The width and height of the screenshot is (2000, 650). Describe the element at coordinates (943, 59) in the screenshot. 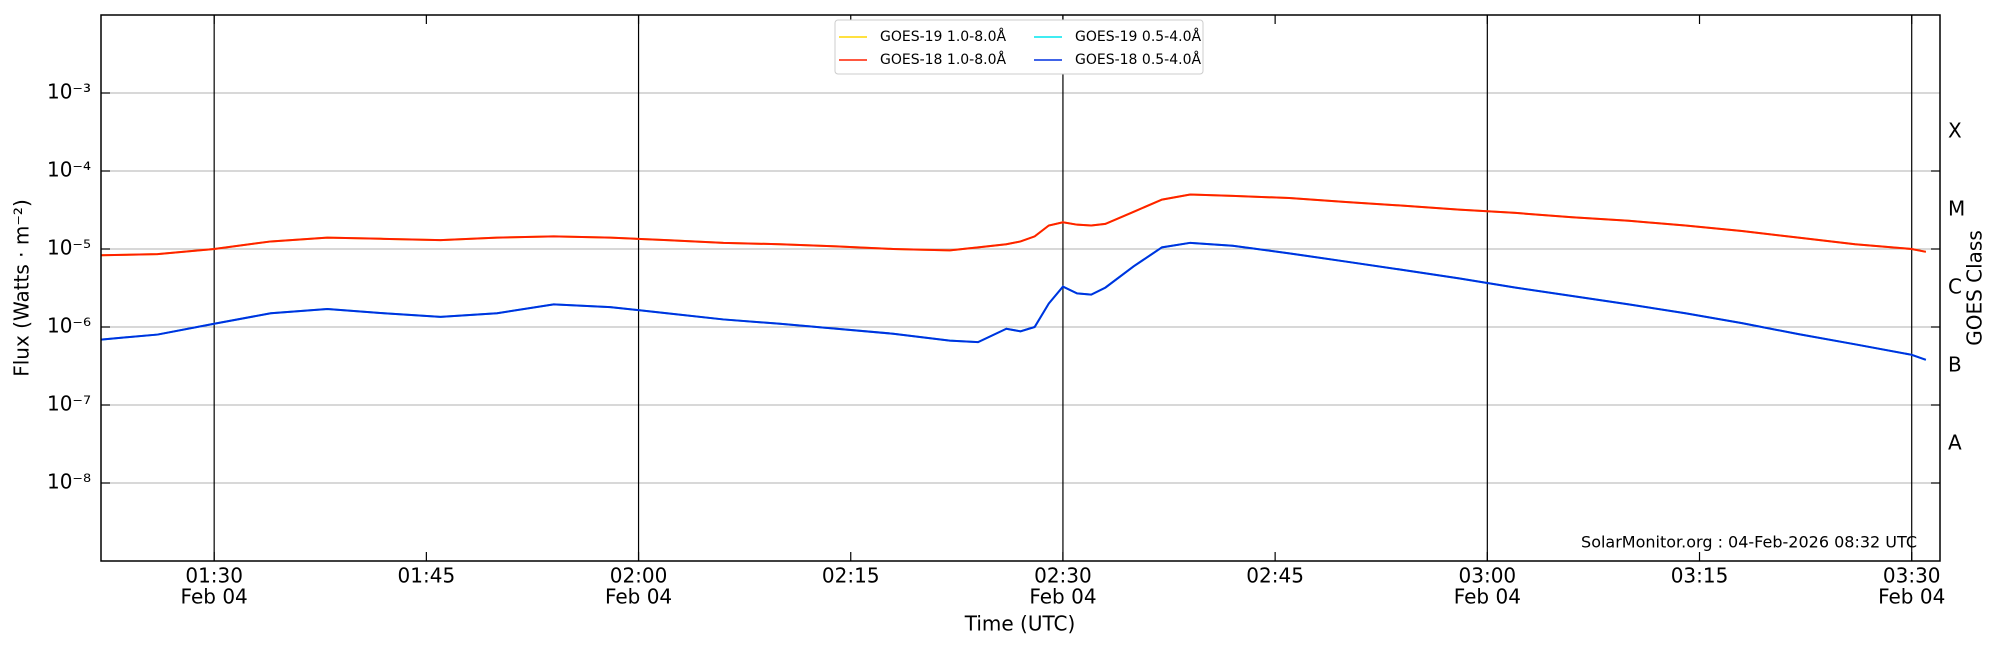

I see `legend-label: GOES-18 1.0-8.0Å` at that location.